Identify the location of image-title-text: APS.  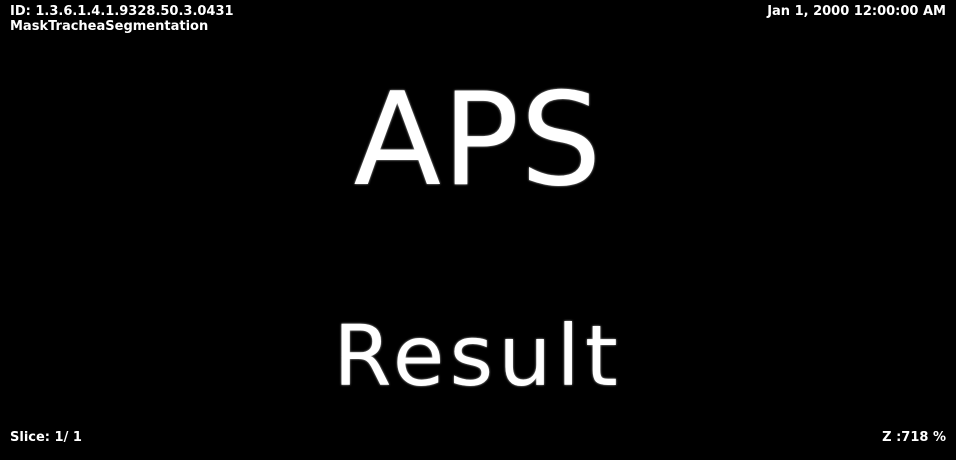
(478, 140).